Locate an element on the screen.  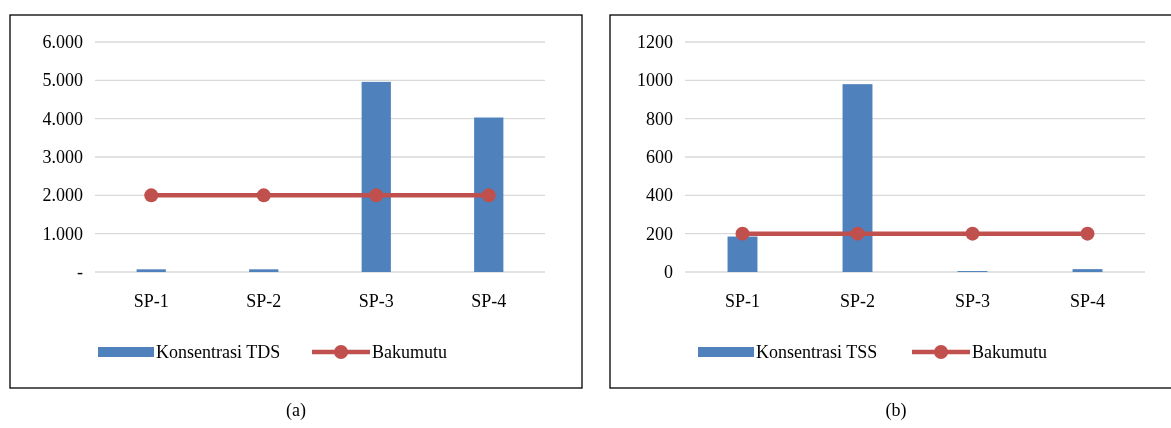
y-tick-label: 1000 is located at coordinates (655, 80).